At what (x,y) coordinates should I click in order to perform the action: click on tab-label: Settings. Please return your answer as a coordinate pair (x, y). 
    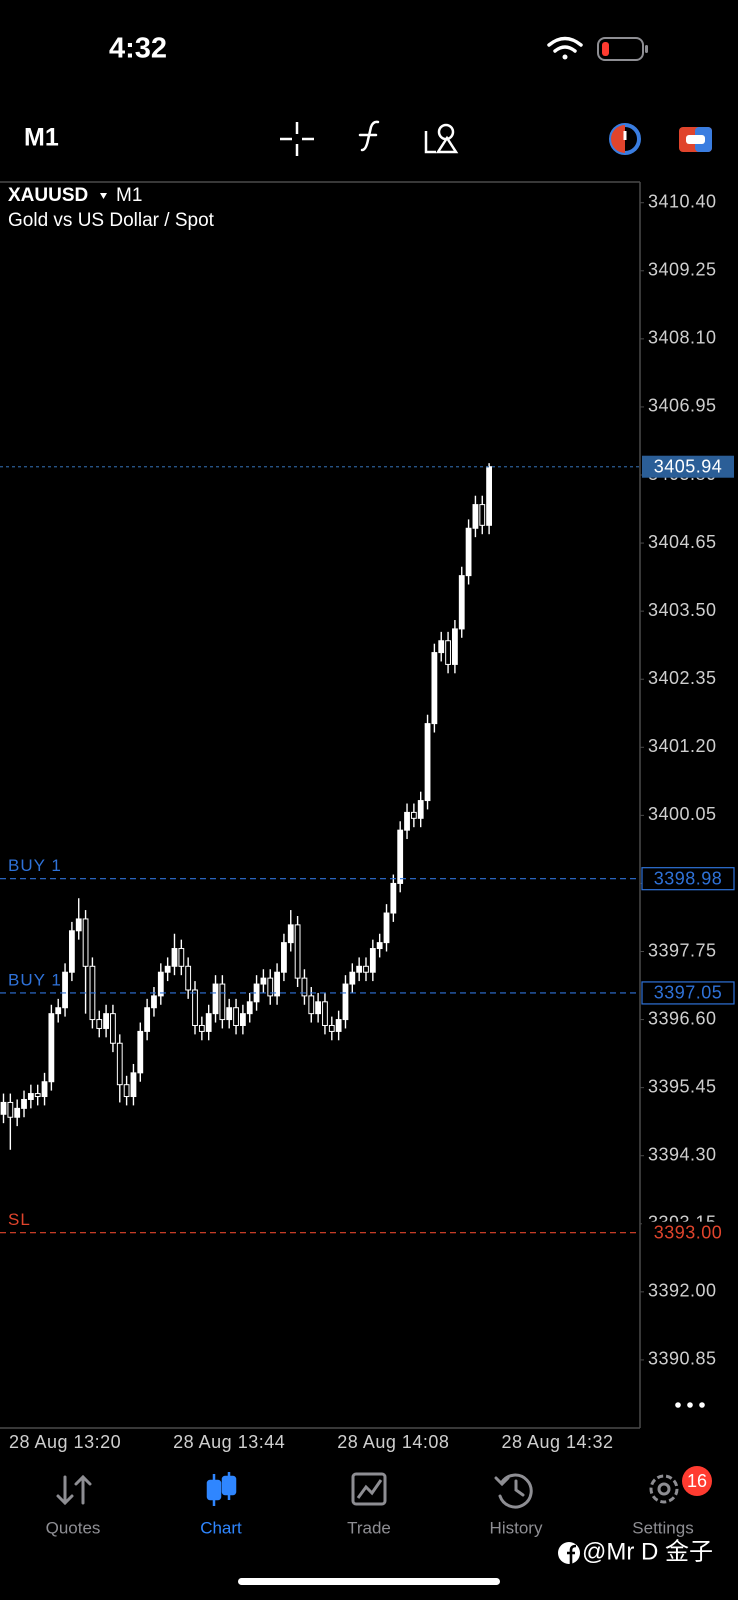
    Looking at the image, I should click on (662, 1527).